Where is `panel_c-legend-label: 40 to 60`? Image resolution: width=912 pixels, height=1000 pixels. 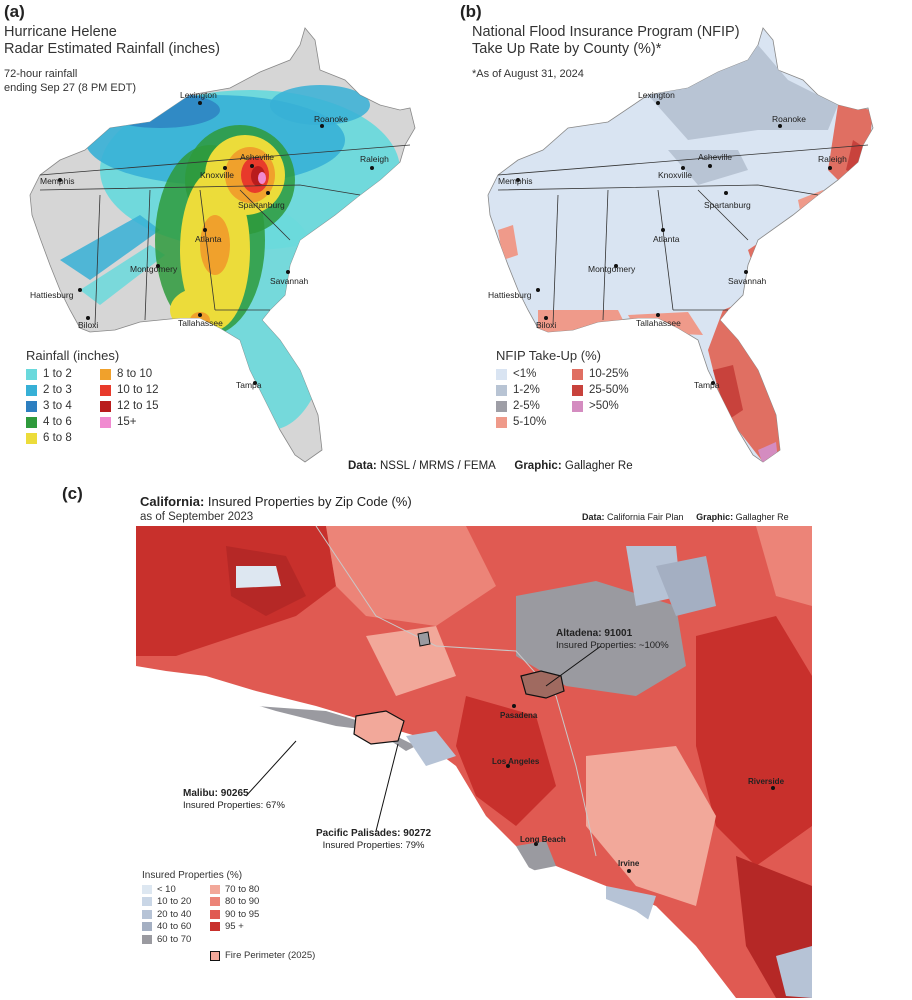
panel_c-legend-label: 40 to 60 is located at coordinates (174, 927).